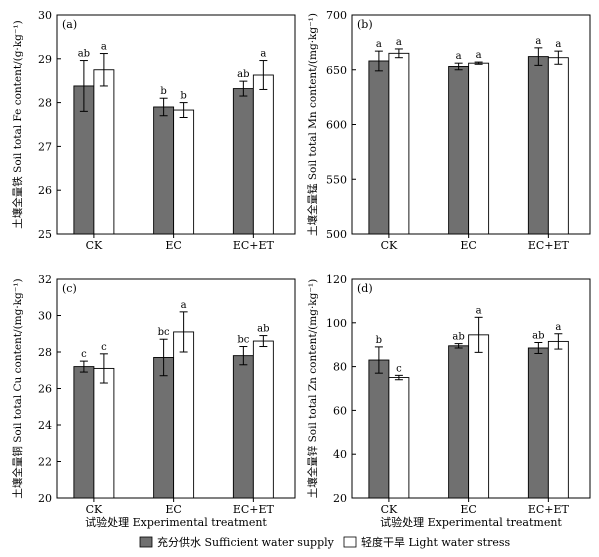  I want to click on panel-label: (c), so click(69, 288).